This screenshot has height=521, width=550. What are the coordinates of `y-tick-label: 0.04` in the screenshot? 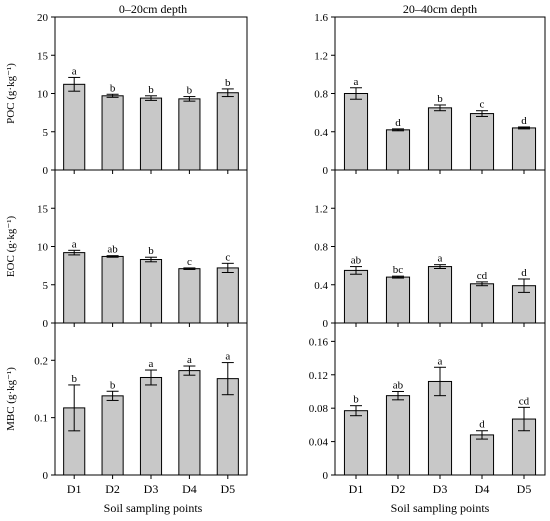 It's located at (319, 443).